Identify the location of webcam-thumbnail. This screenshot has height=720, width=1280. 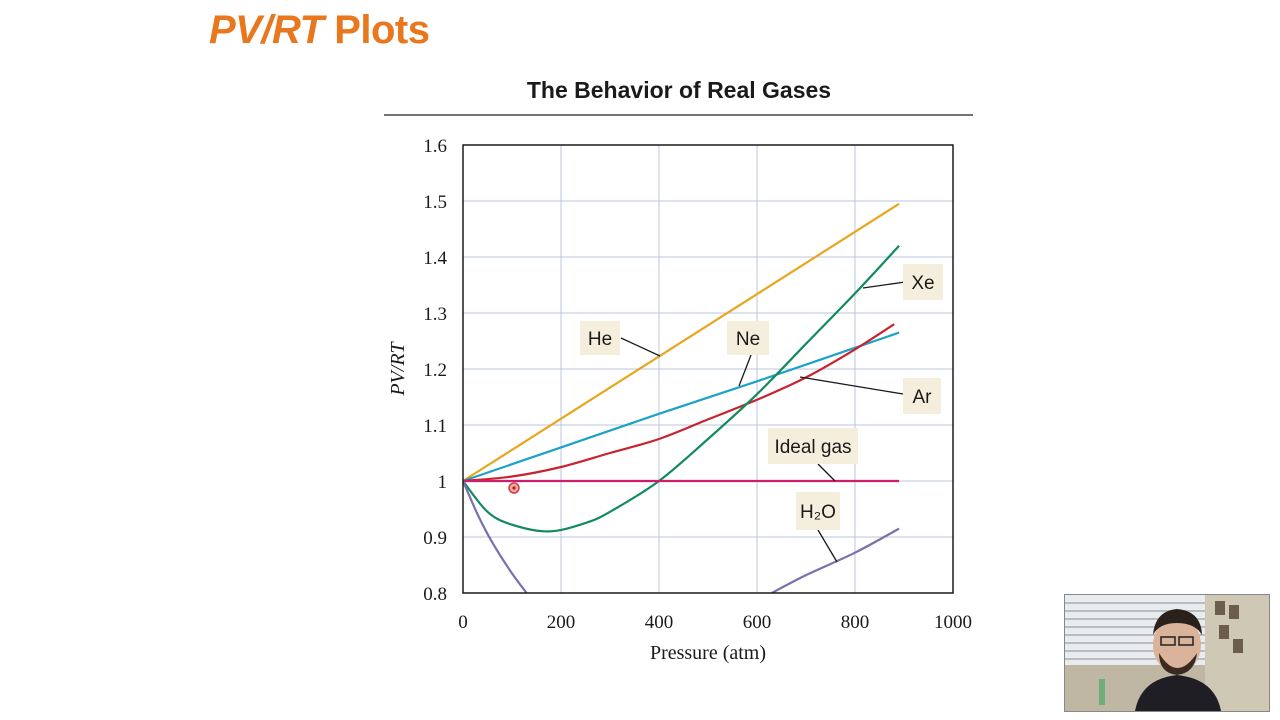
(1167, 653).